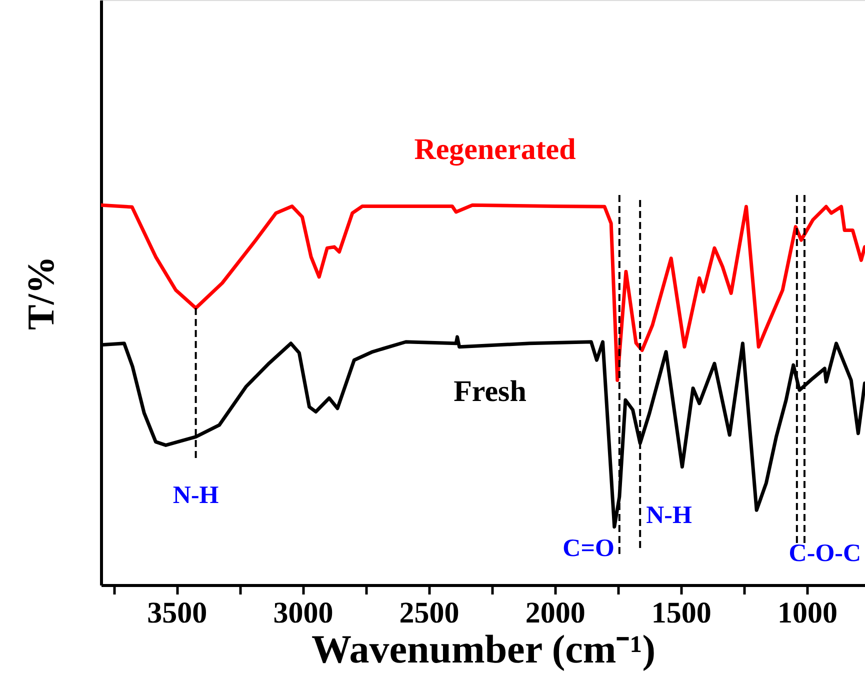  I want to click on x-tick-label: 1000, so click(808, 613).